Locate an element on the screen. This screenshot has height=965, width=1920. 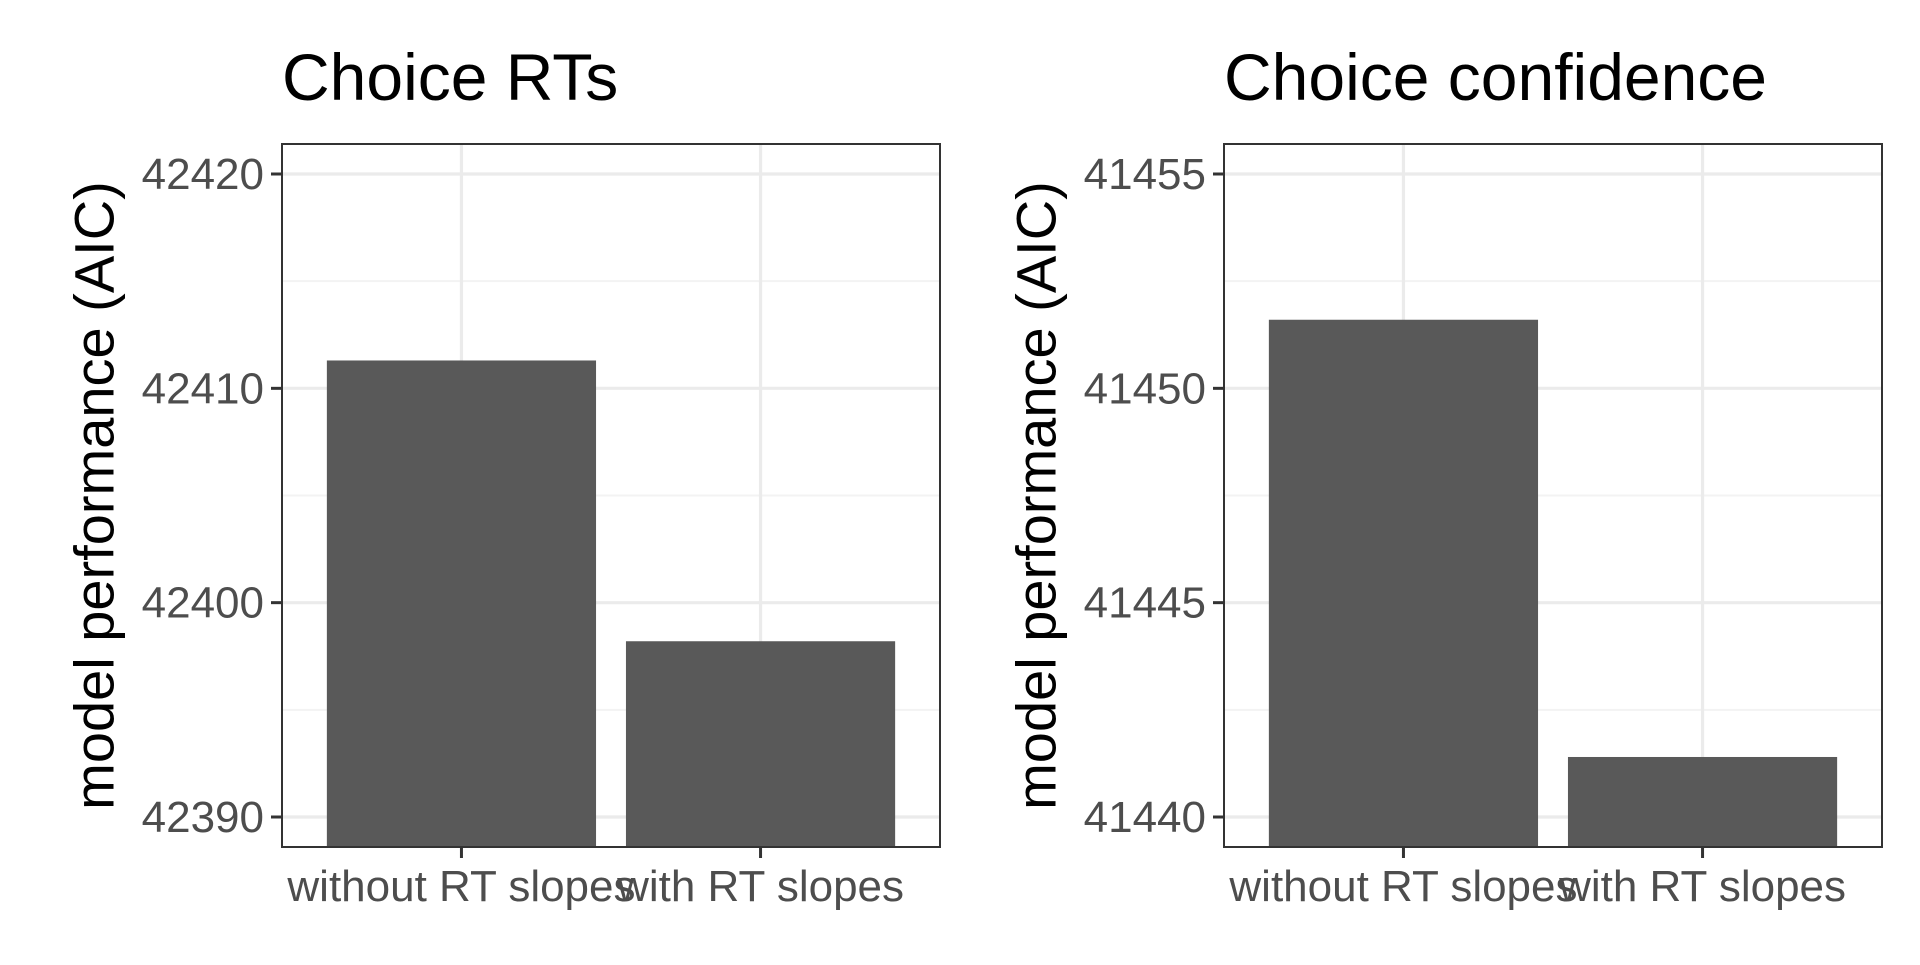
y-tick-label: 41455 is located at coordinates (1145, 174).